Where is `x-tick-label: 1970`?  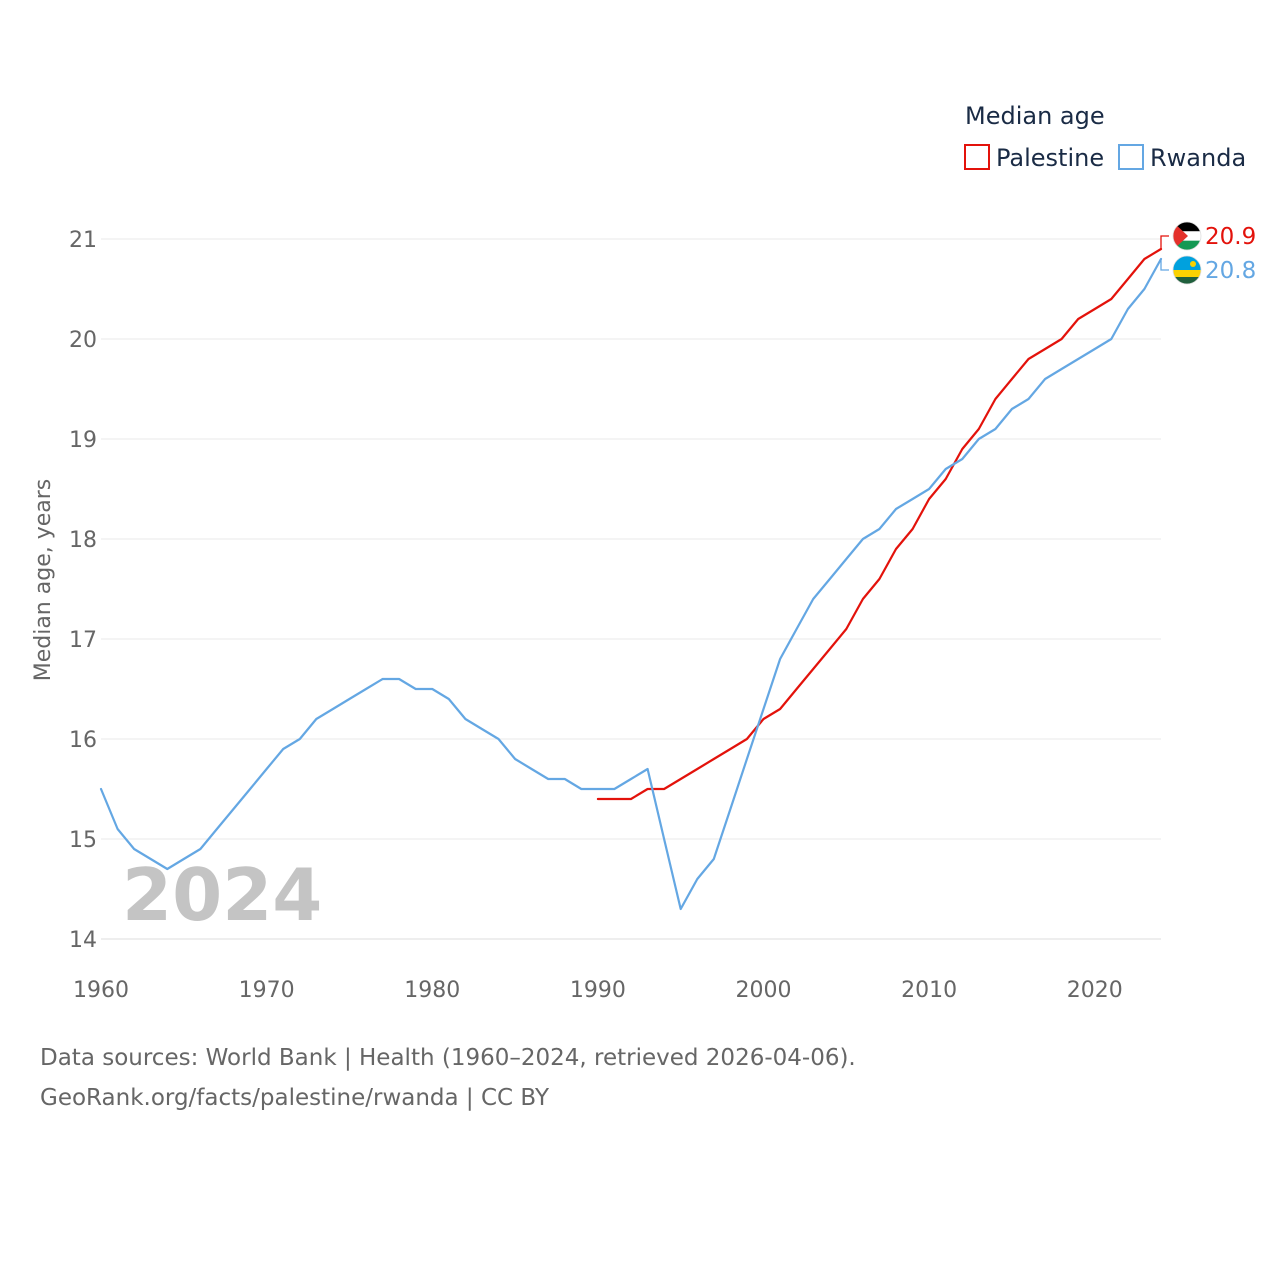
x-tick-label: 1970 is located at coordinates (267, 990).